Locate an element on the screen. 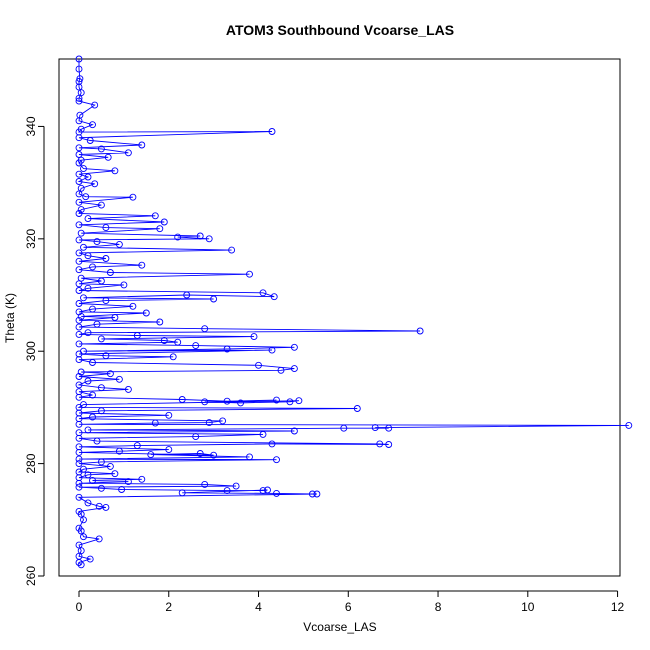  y-tick-label: 280 is located at coordinates (31, 463).